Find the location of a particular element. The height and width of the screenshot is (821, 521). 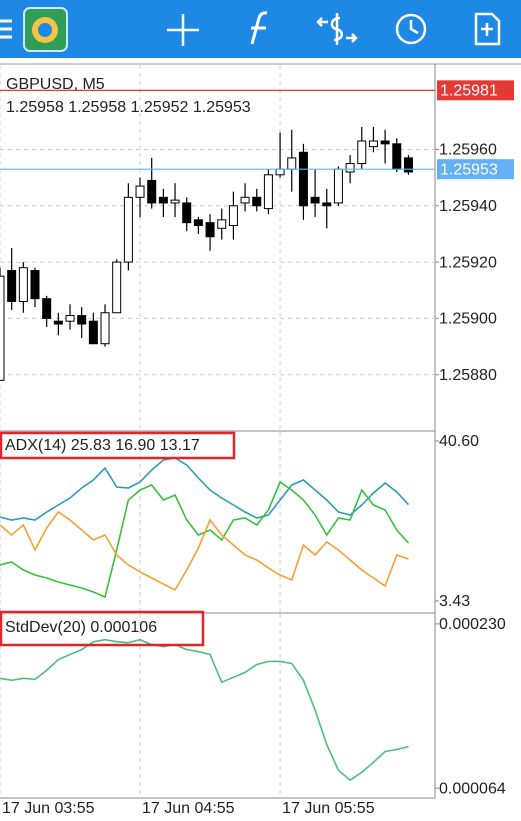

ohlc-text: 1.25958 1.25958 1.25952 1.25953 is located at coordinates (128, 107).